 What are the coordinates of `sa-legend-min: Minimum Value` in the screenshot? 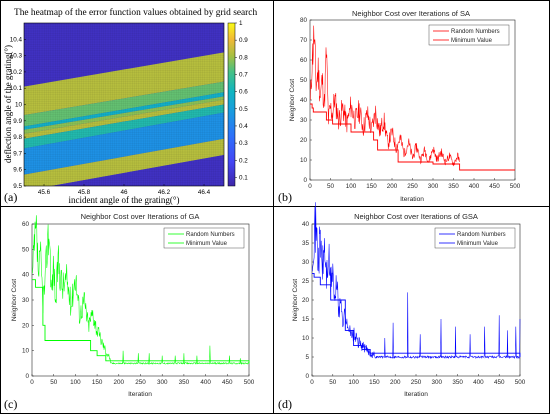 It's located at (472, 41).